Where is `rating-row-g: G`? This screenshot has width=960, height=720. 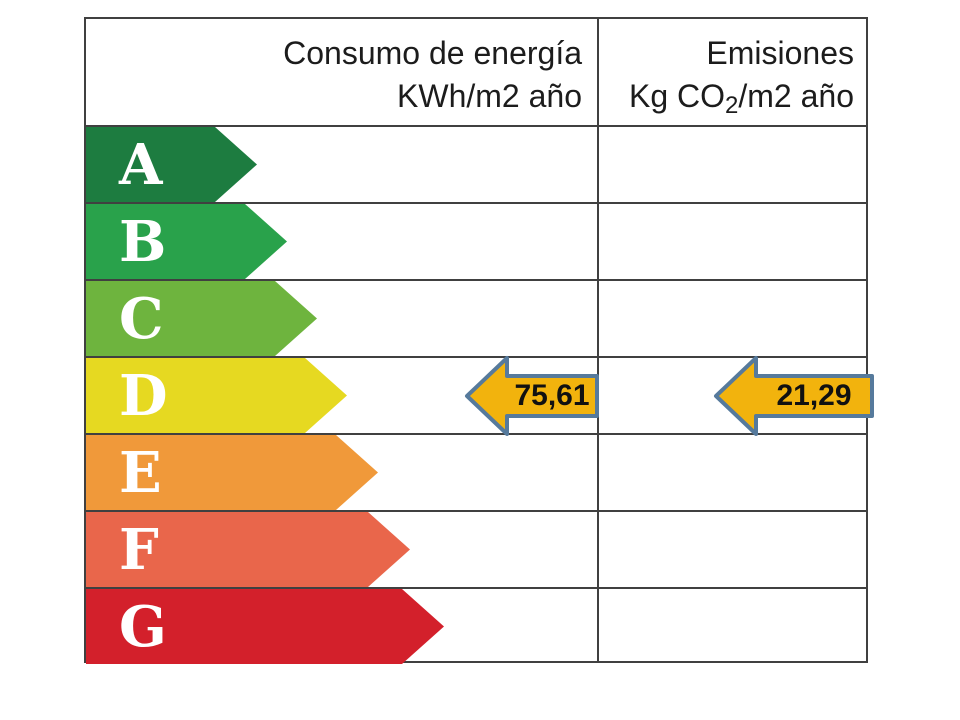
rating-row-g: G is located at coordinates (476, 625).